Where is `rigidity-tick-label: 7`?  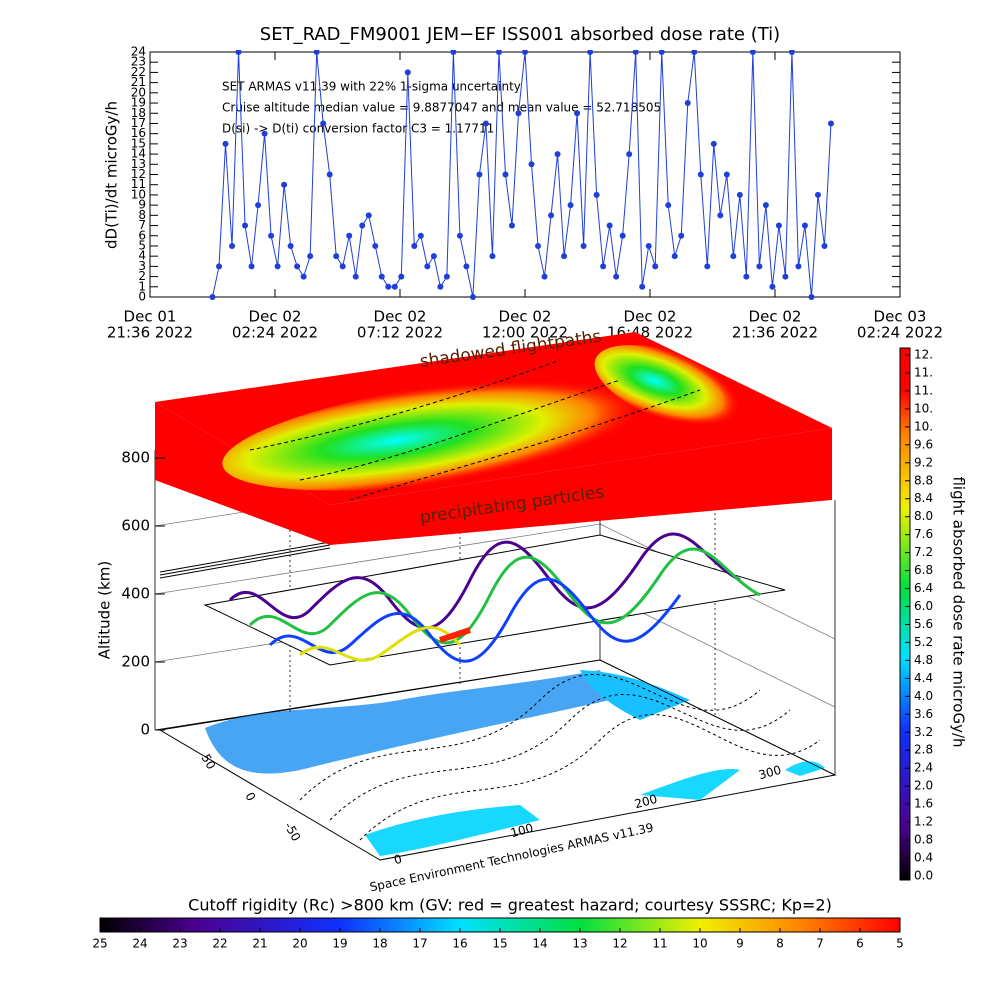 rigidity-tick-label: 7 is located at coordinates (820, 944).